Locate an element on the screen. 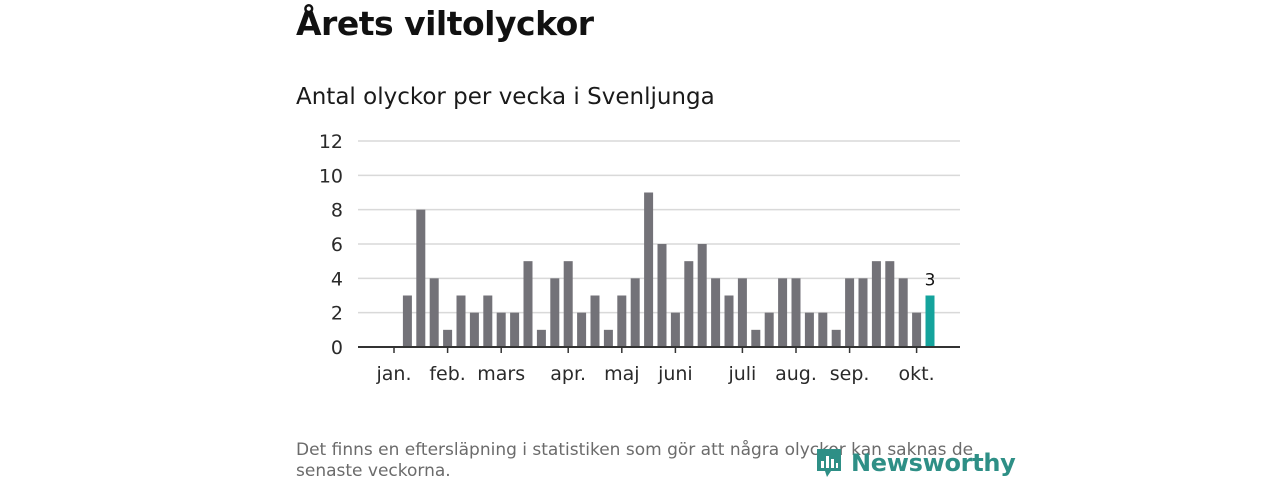 The height and width of the screenshot is (482, 1280). y-tick-label: 8 is located at coordinates (337, 211).